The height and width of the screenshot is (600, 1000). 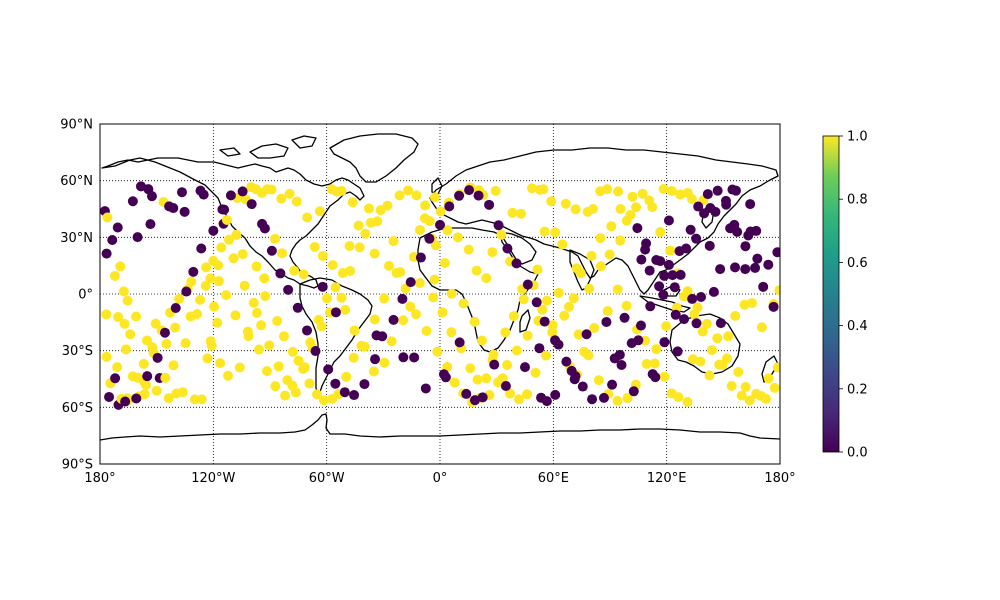 What do you see at coordinates (77, 408) in the screenshot?
I see `y-tick-label: 60°S` at bounding box center [77, 408].